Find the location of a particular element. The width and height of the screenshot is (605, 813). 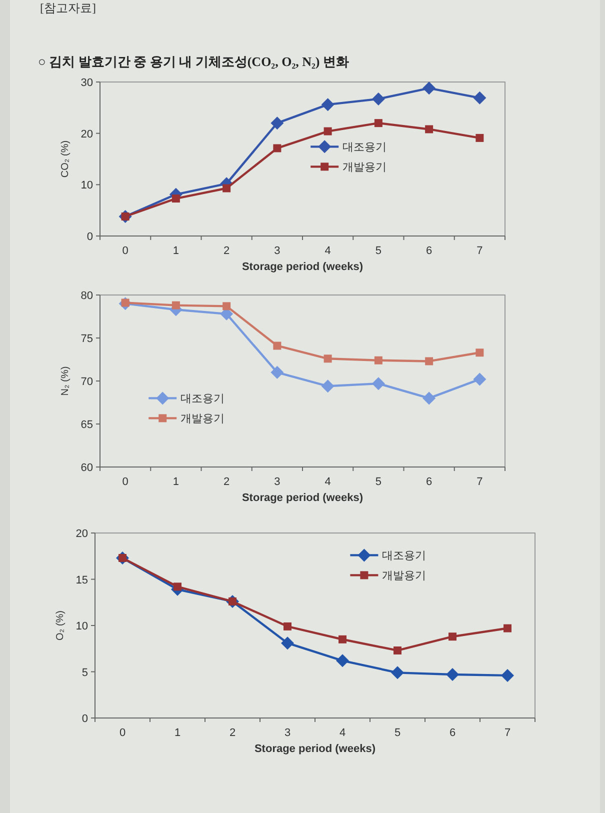

y-tick-label: 65 is located at coordinates (86, 425).